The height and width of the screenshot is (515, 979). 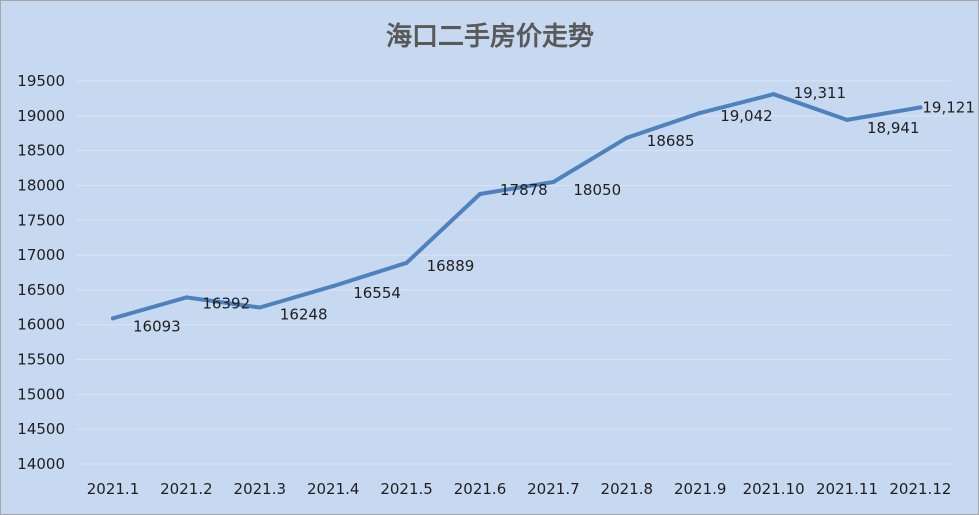 What do you see at coordinates (41, 81) in the screenshot?
I see `y-tick-label: 19500` at bounding box center [41, 81].